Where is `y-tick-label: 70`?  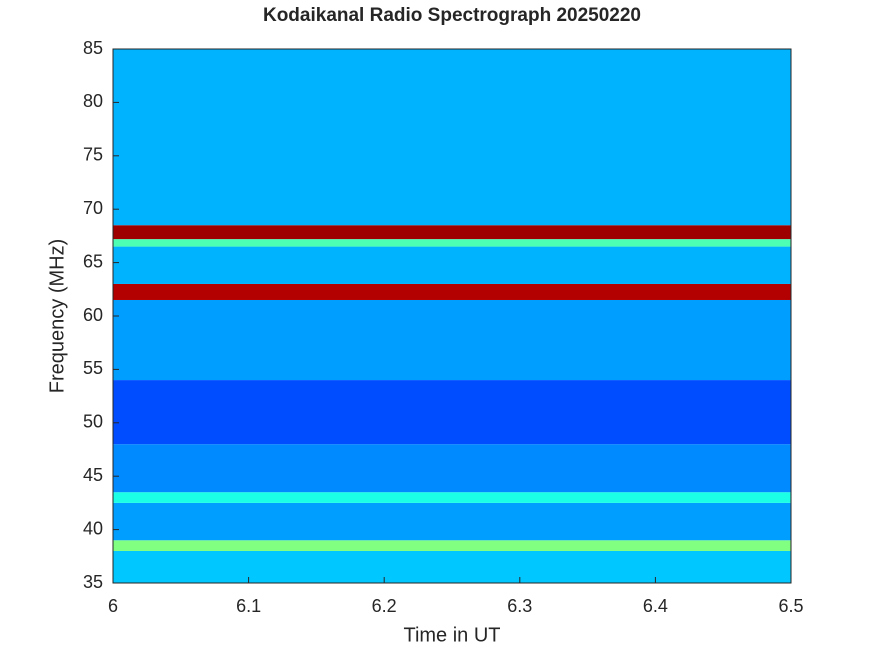 y-tick-label: 70 is located at coordinates (93, 208).